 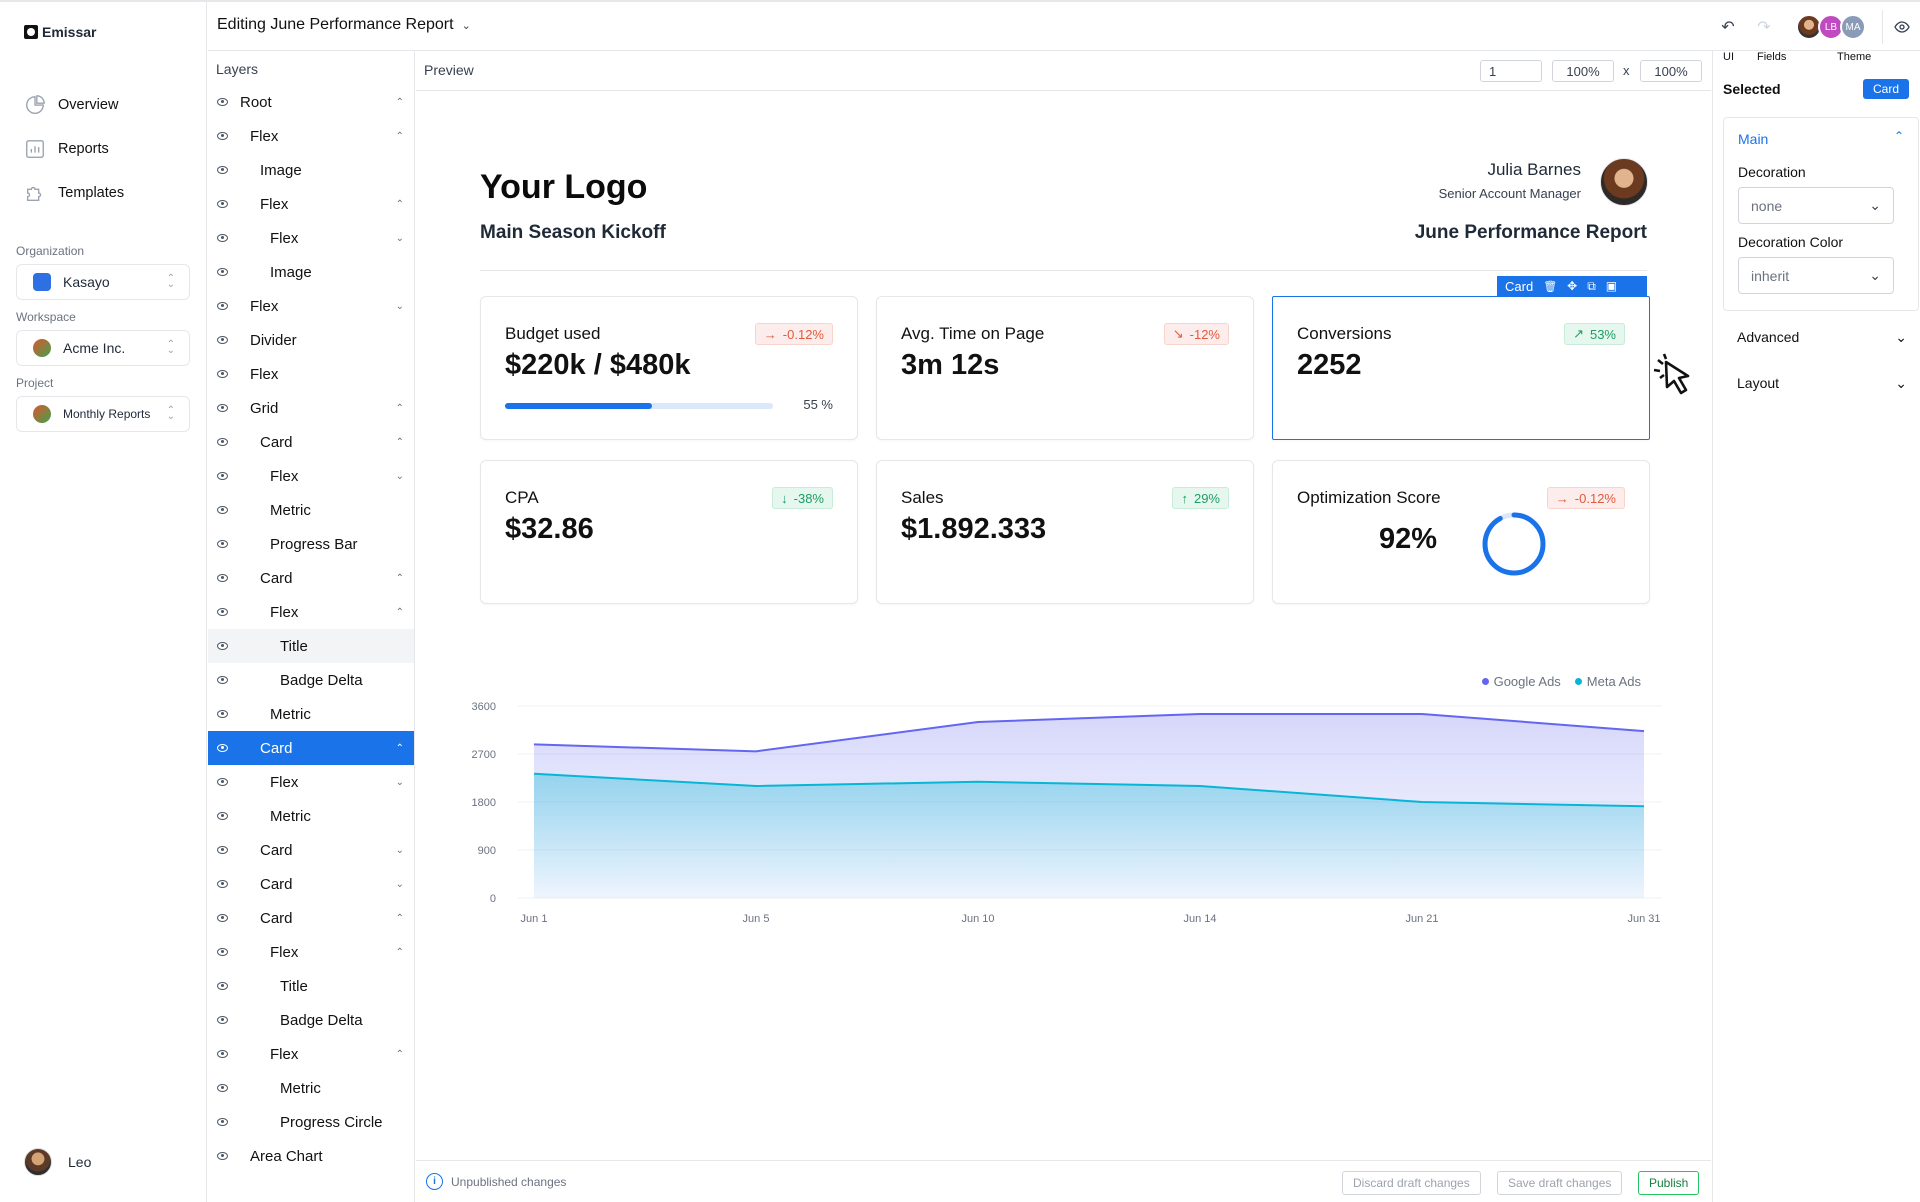 I want to click on discard-draft-button: Discard draft changes, so click(x=1411, y=1183).